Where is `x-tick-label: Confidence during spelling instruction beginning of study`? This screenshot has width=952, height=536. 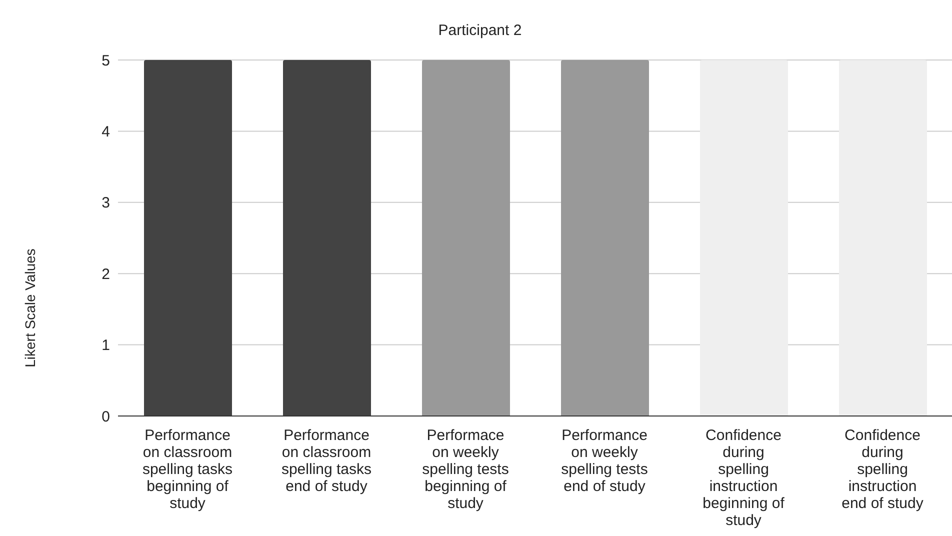 x-tick-label: Confidence during spelling instruction beginning of study is located at coordinates (744, 478).